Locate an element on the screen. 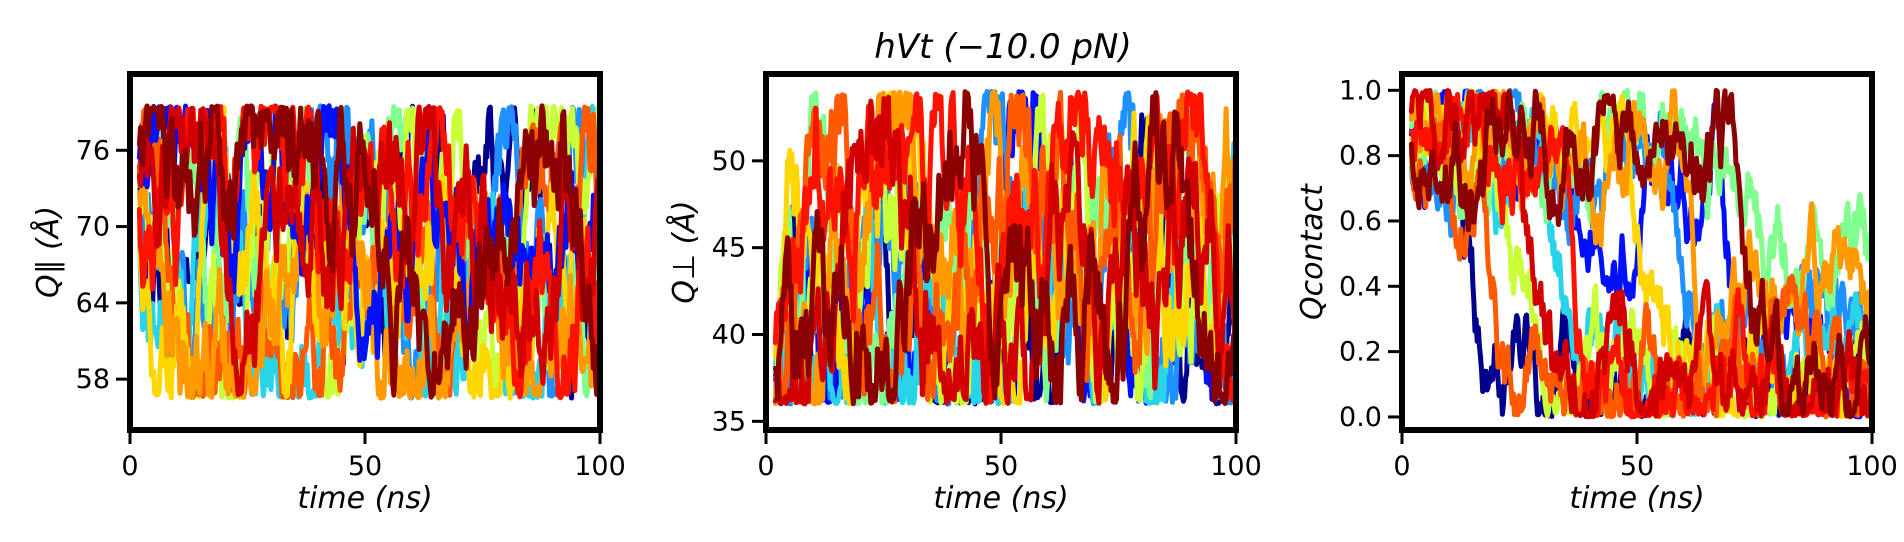 The image size is (1904, 542). y-tick-label: 35 is located at coordinates (729, 421).